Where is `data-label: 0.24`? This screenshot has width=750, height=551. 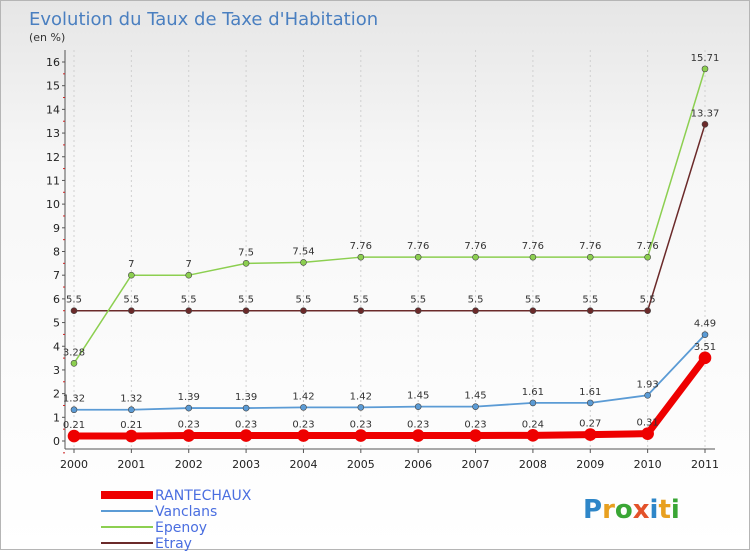
data-label: 0.24 is located at coordinates (533, 424).